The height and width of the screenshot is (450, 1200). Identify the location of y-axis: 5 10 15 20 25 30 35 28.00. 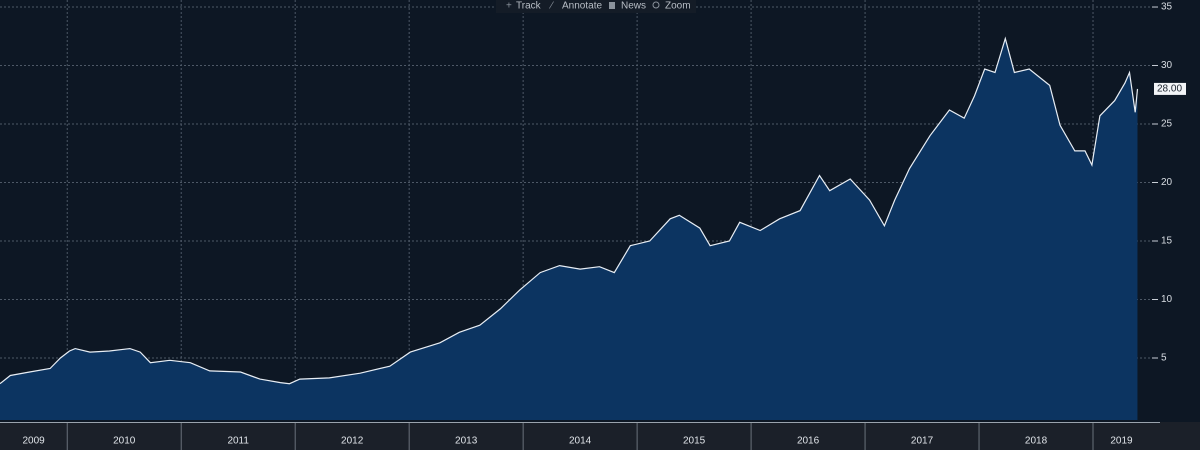
(1169, 183).